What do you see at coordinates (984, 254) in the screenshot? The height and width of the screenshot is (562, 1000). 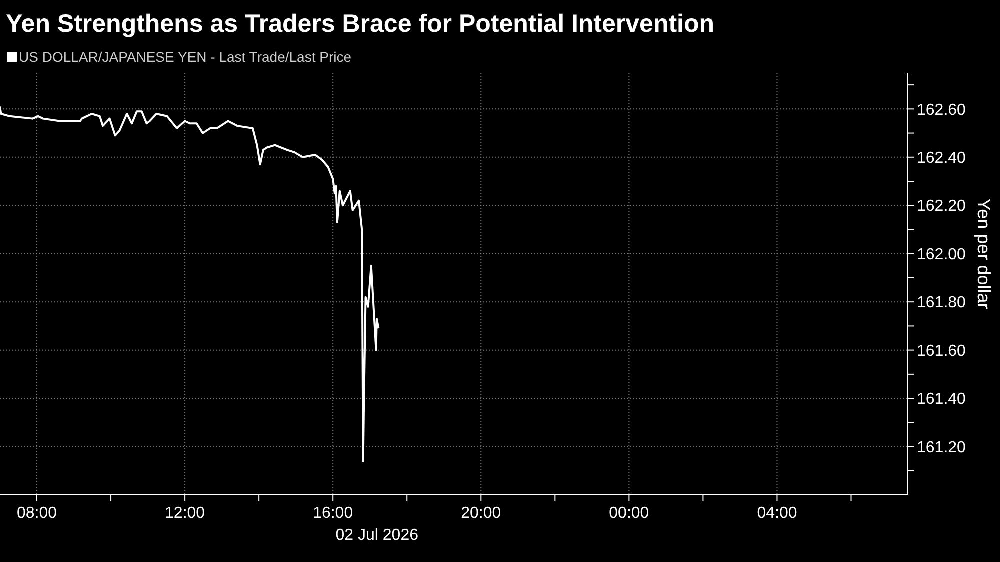 I see `y-axis-title: Yen per dollar` at bounding box center [984, 254].